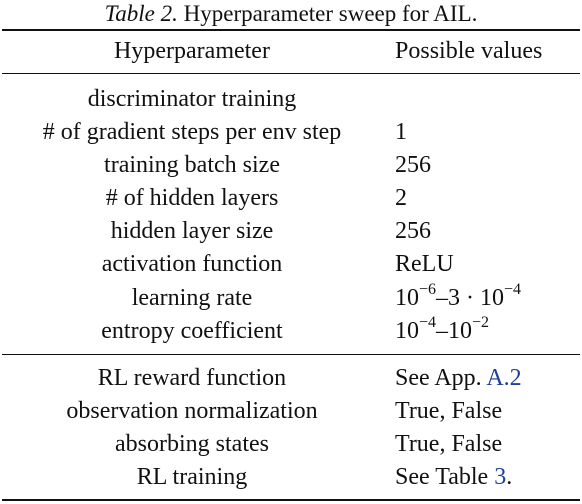  I want to click on math-exponent: −2, so click(481, 322).